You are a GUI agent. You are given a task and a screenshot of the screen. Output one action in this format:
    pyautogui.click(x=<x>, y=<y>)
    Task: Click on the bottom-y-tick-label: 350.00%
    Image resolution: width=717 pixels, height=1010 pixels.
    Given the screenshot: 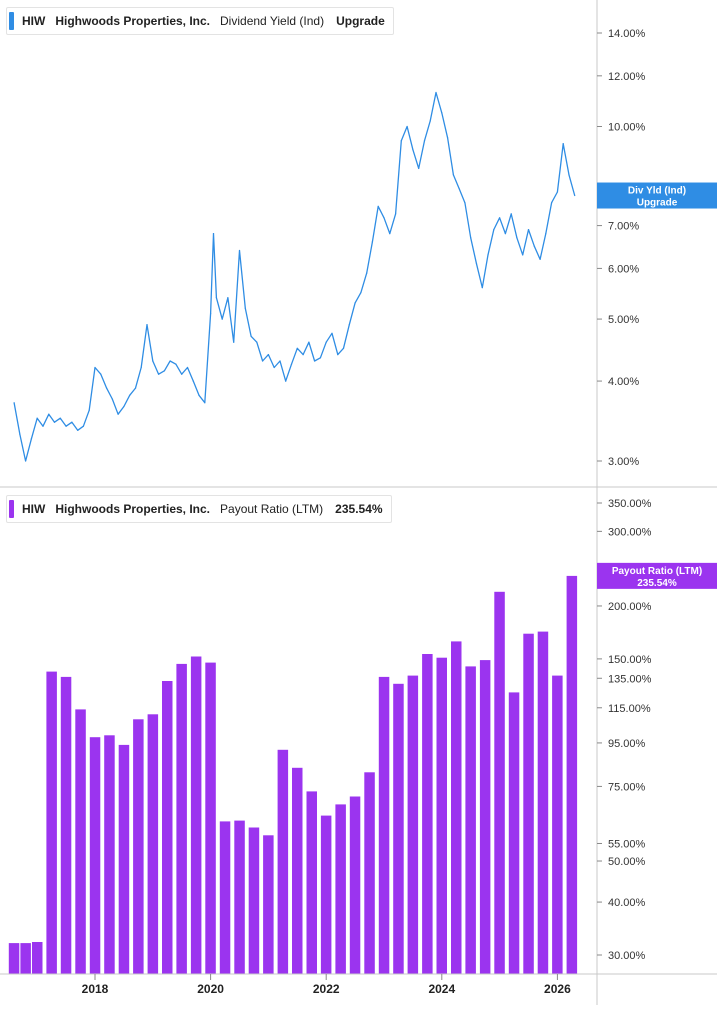 What is the action you would take?
    pyautogui.click(x=630, y=504)
    